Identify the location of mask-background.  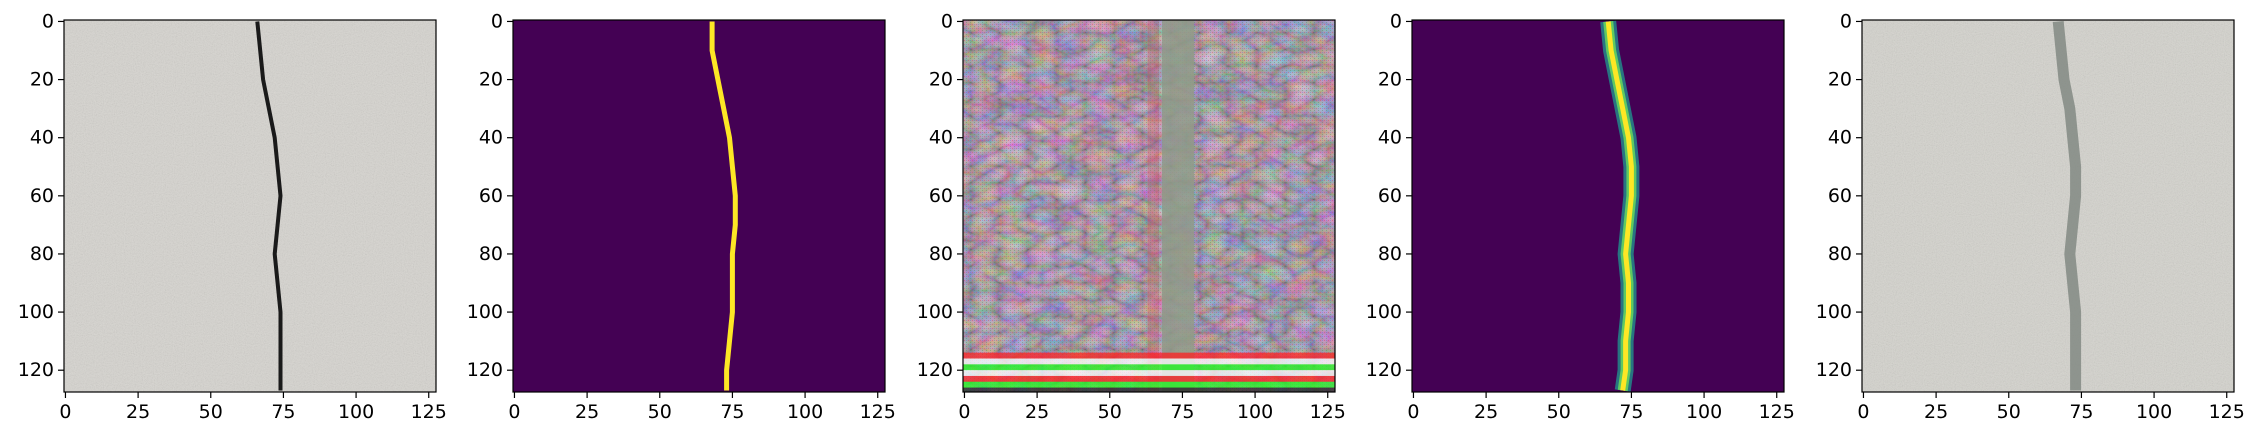
(699, 206).